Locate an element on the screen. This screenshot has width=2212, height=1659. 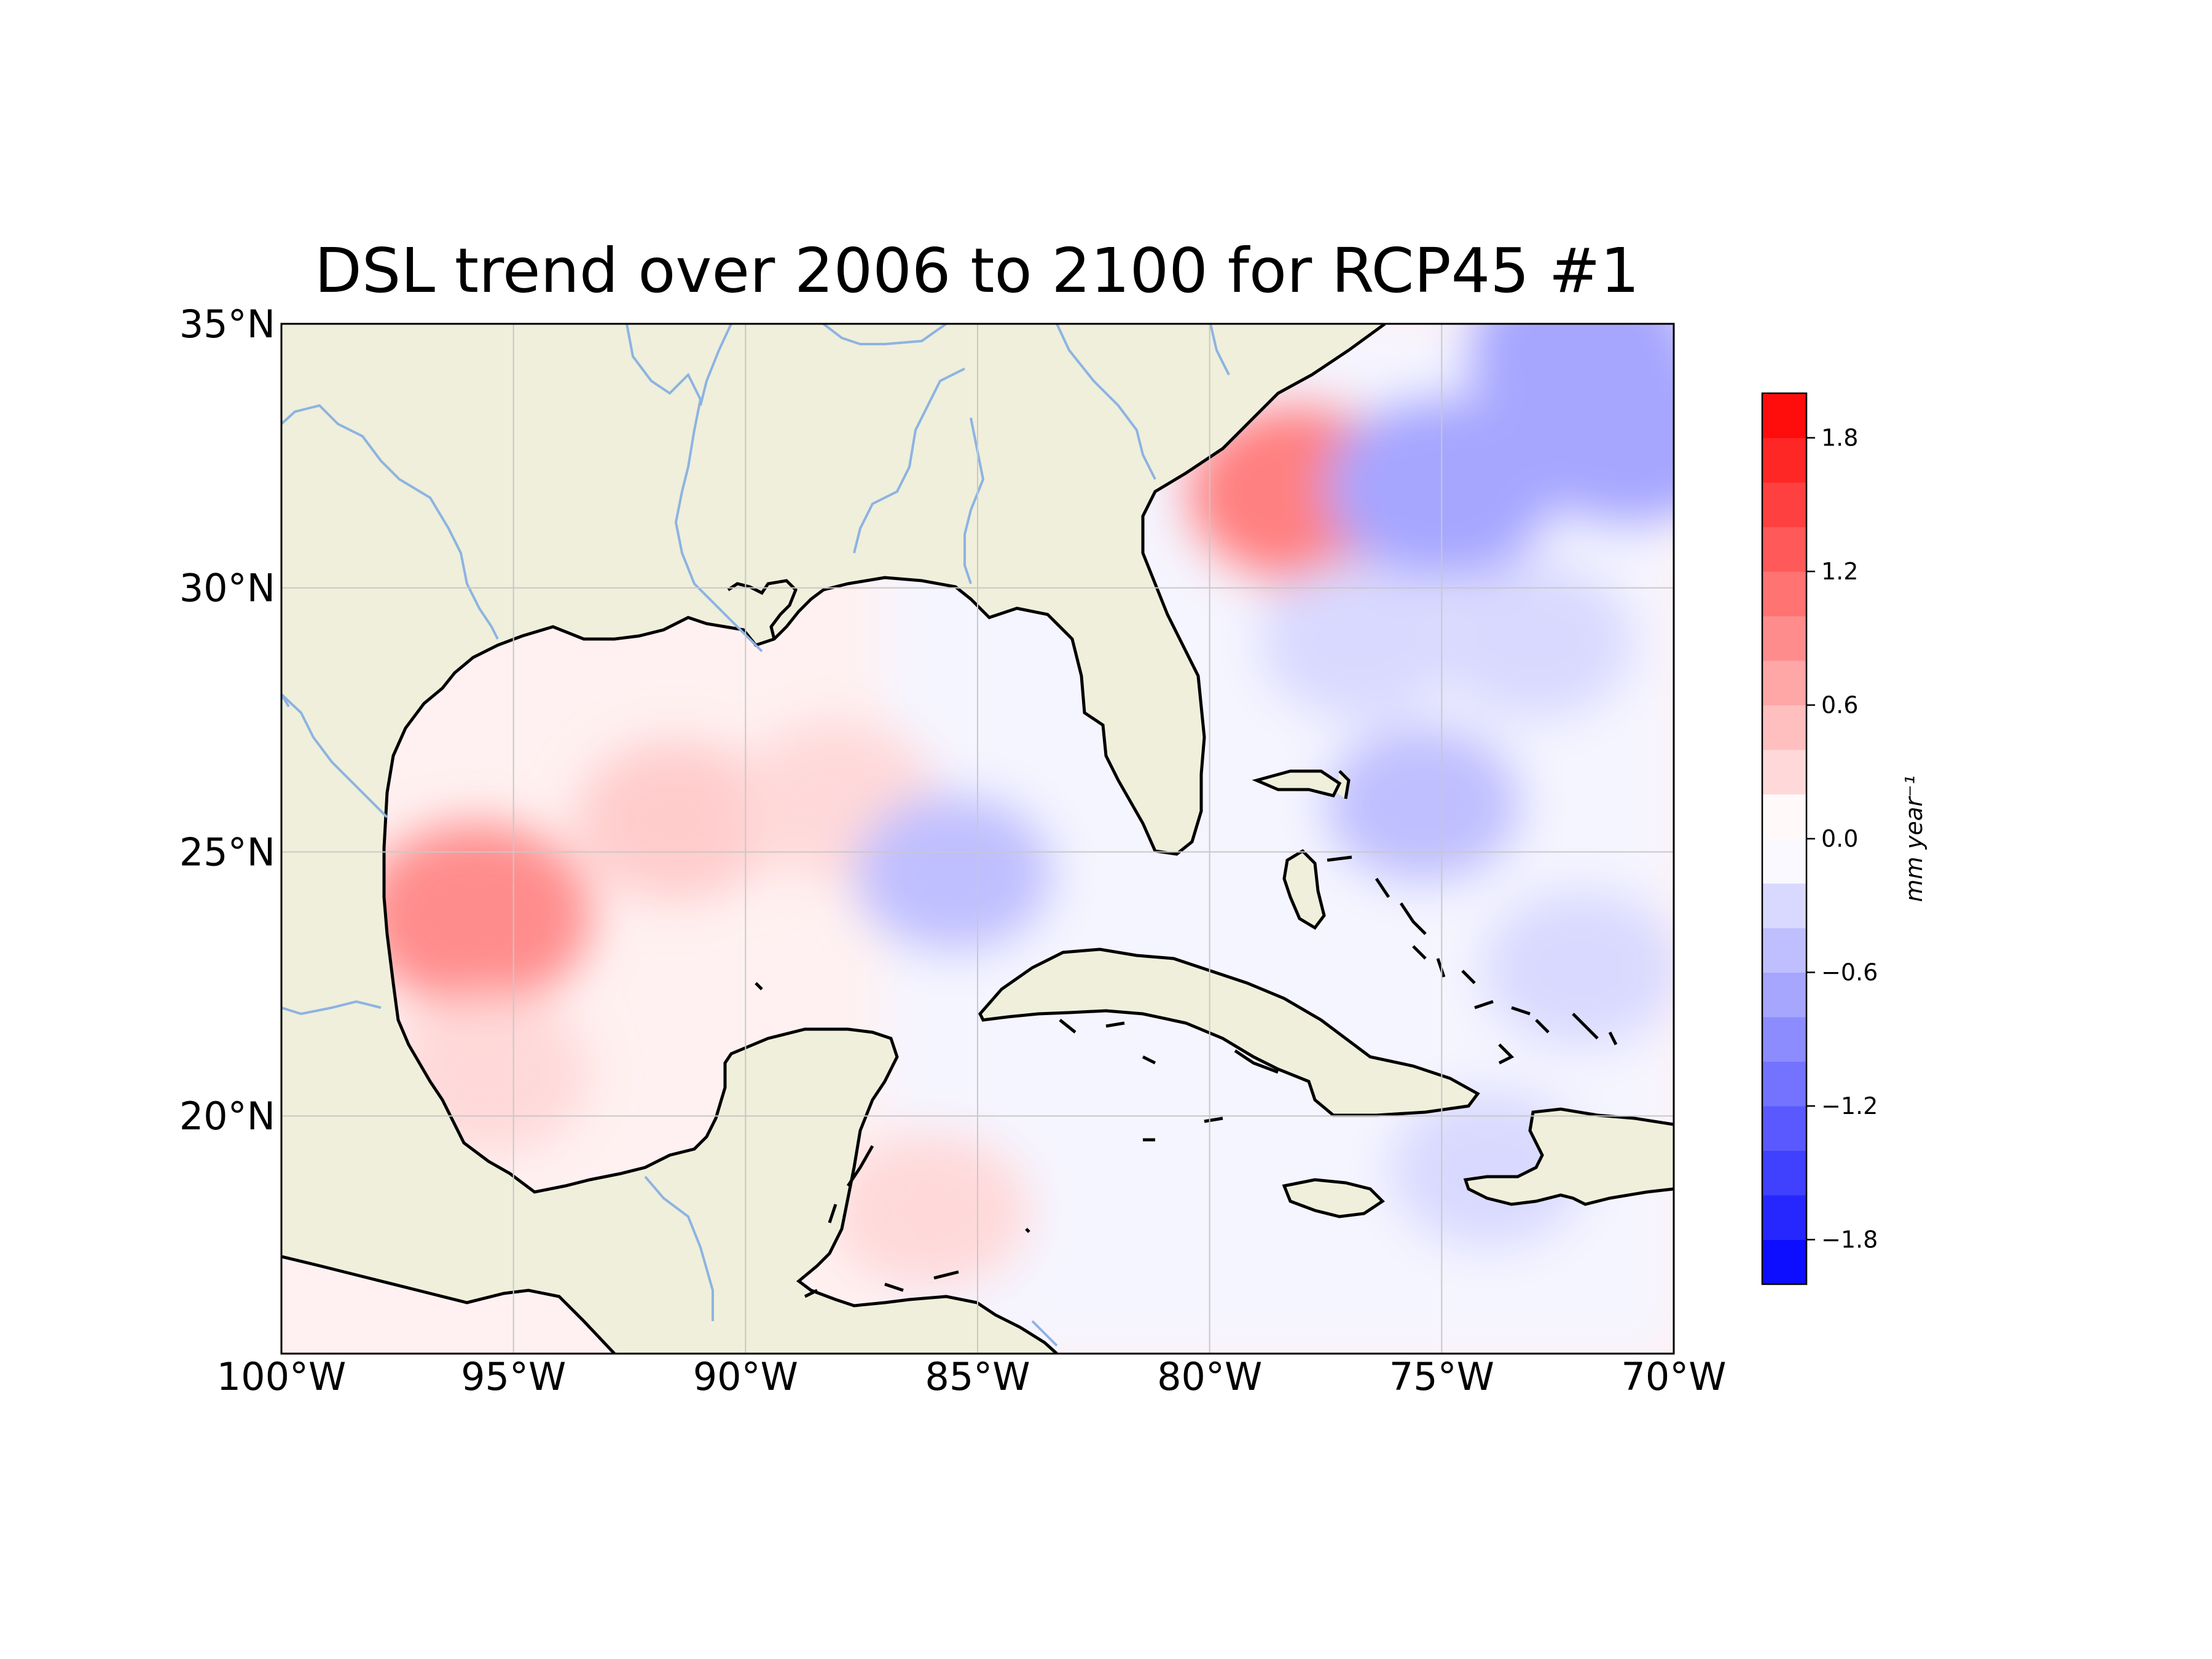
lon-tick-label: 80°W is located at coordinates (1209, 1376).